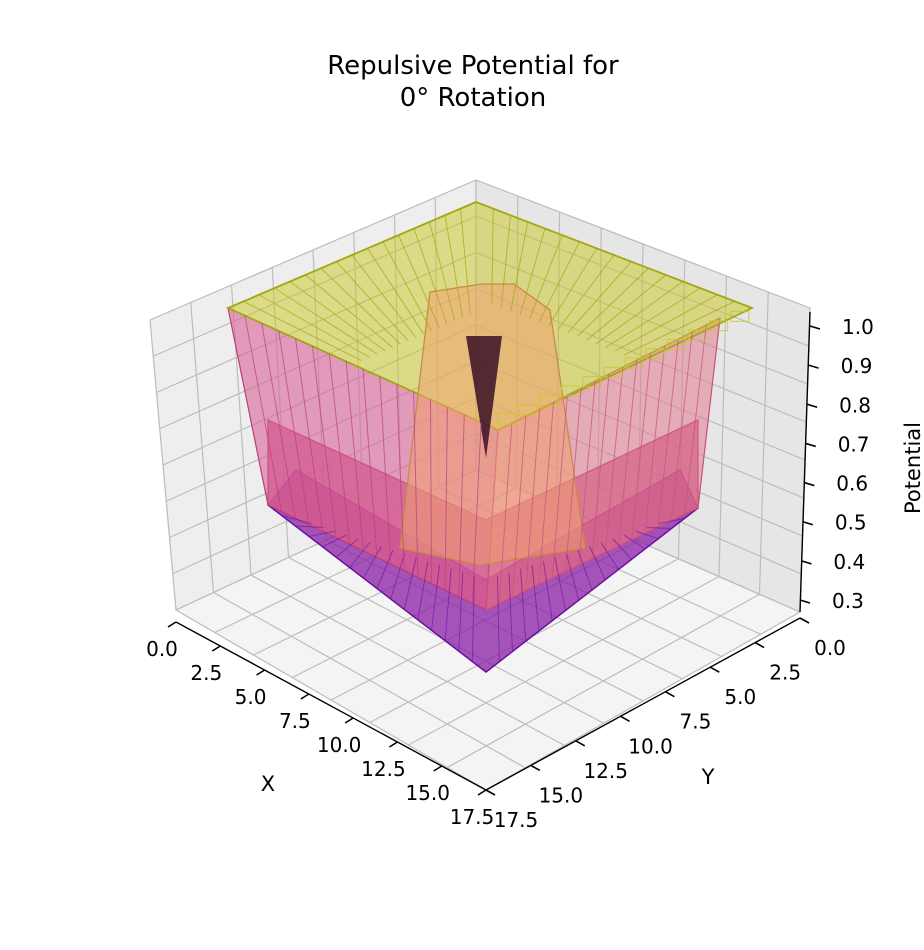 The width and height of the screenshot is (924, 950). Describe the element at coordinates (427, 793) in the screenshot. I see `x-tick-label: 15.0` at that location.